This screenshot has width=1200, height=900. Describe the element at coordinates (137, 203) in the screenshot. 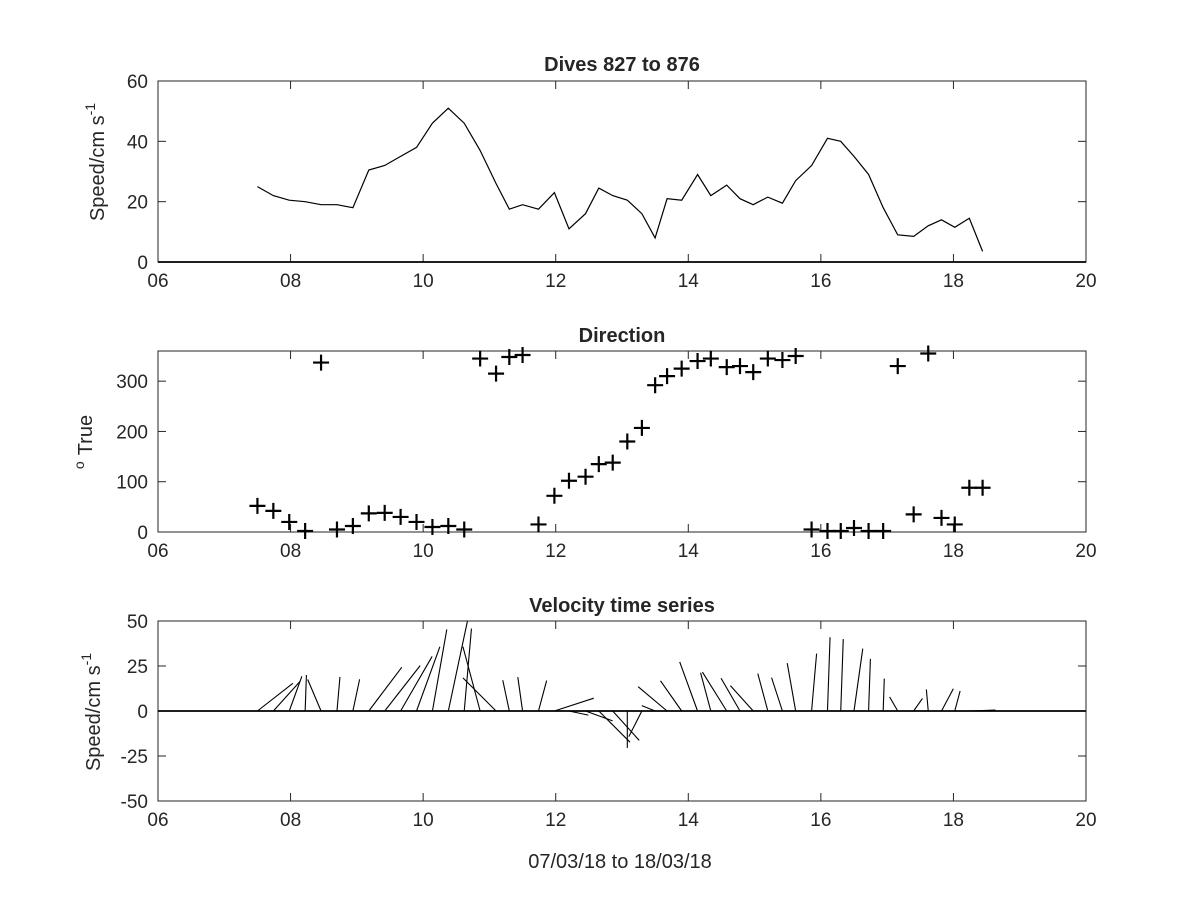

I see `speed-y-tick-label: 20` at that location.